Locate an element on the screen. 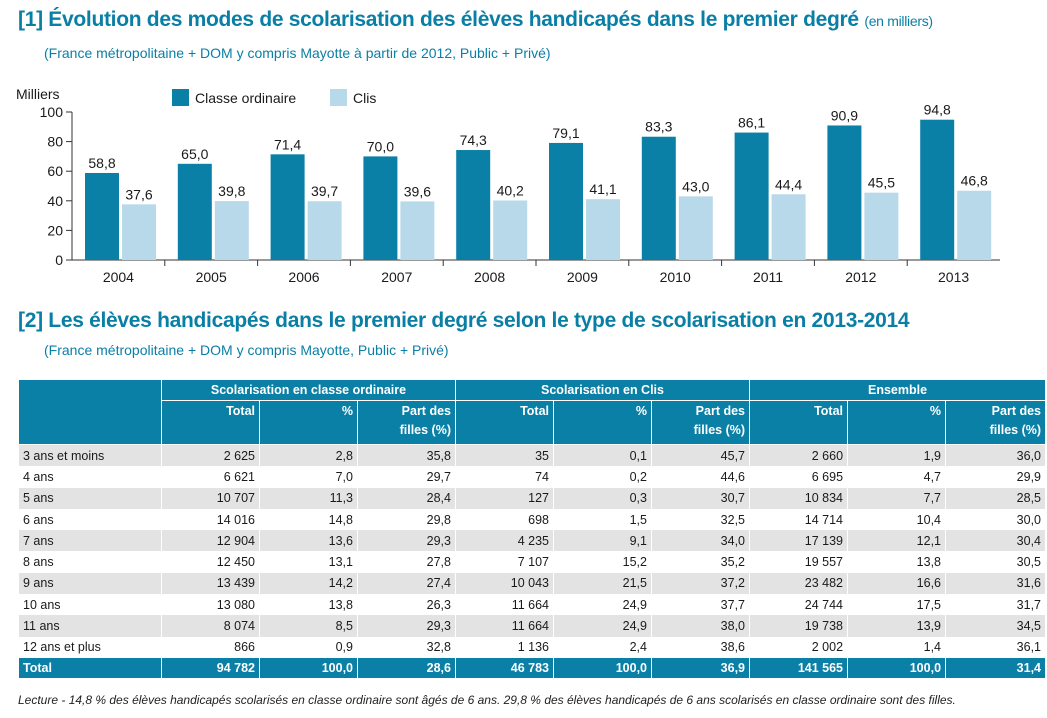 Image resolution: width=1047 pixels, height=718 pixels. table-cell: 0,1 is located at coordinates (602, 455).